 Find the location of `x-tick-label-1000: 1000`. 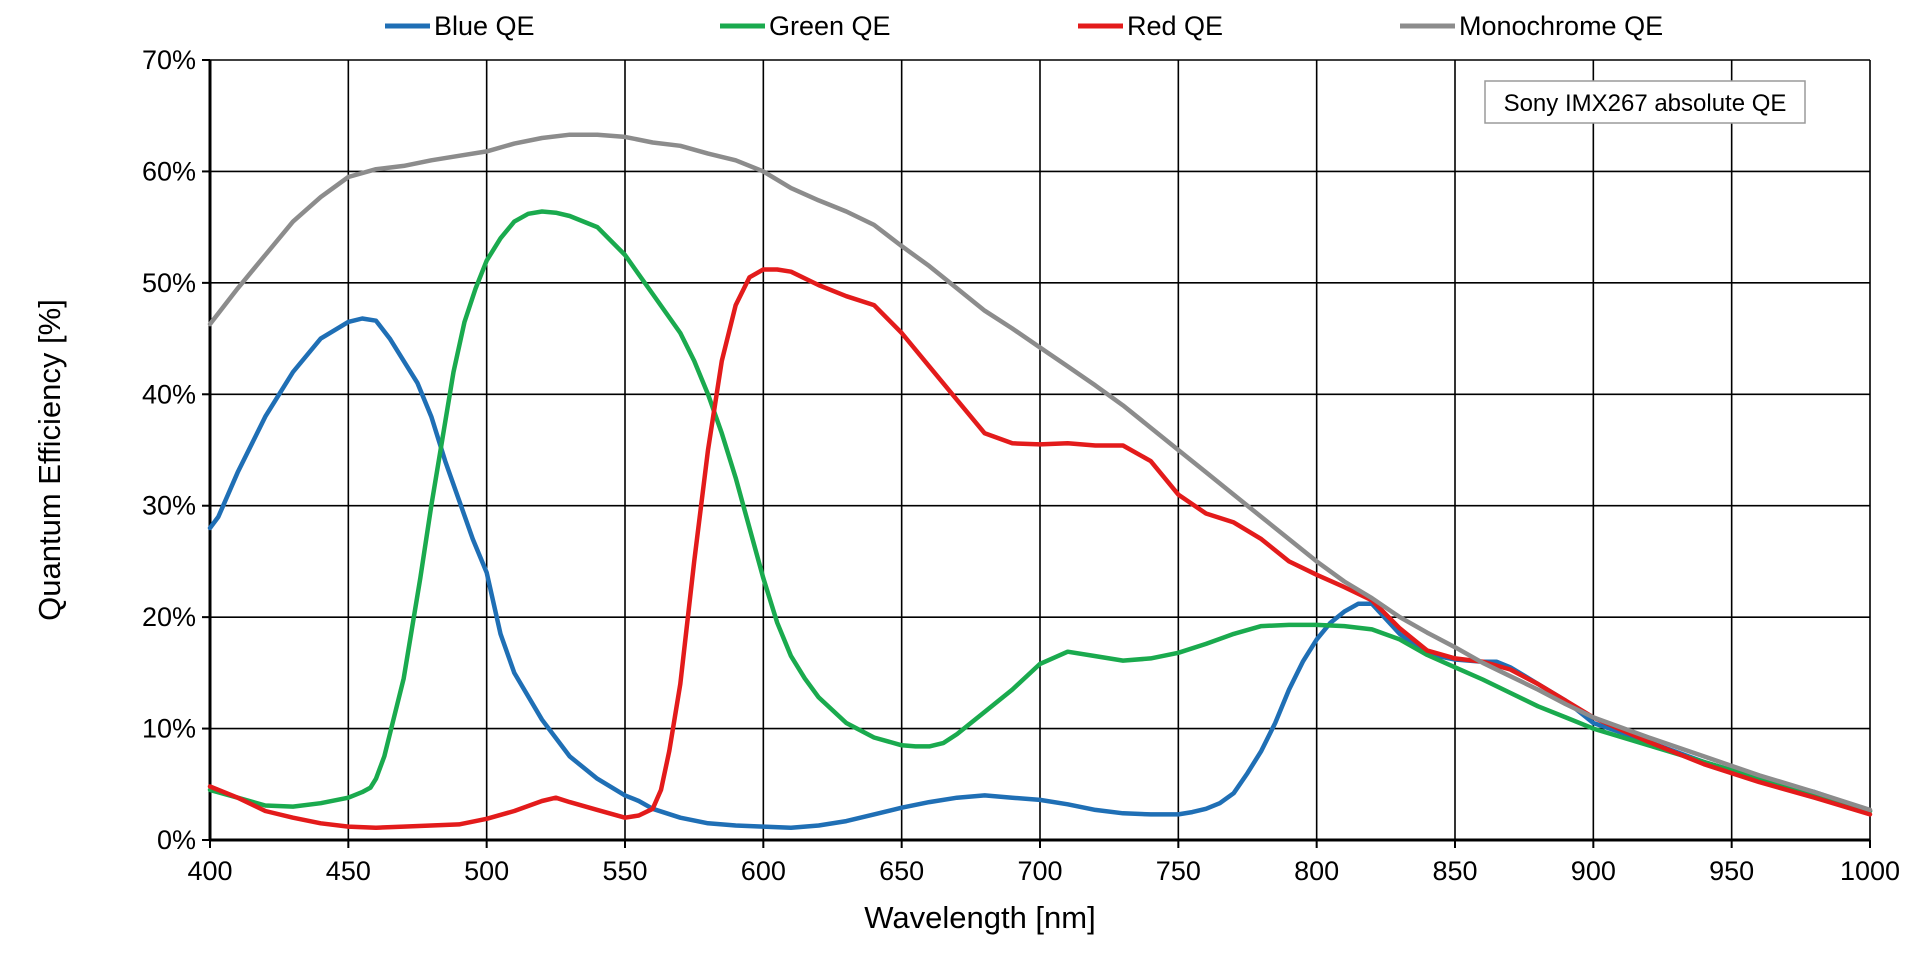

x-tick-label-1000: 1000 is located at coordinates (1870, 871).